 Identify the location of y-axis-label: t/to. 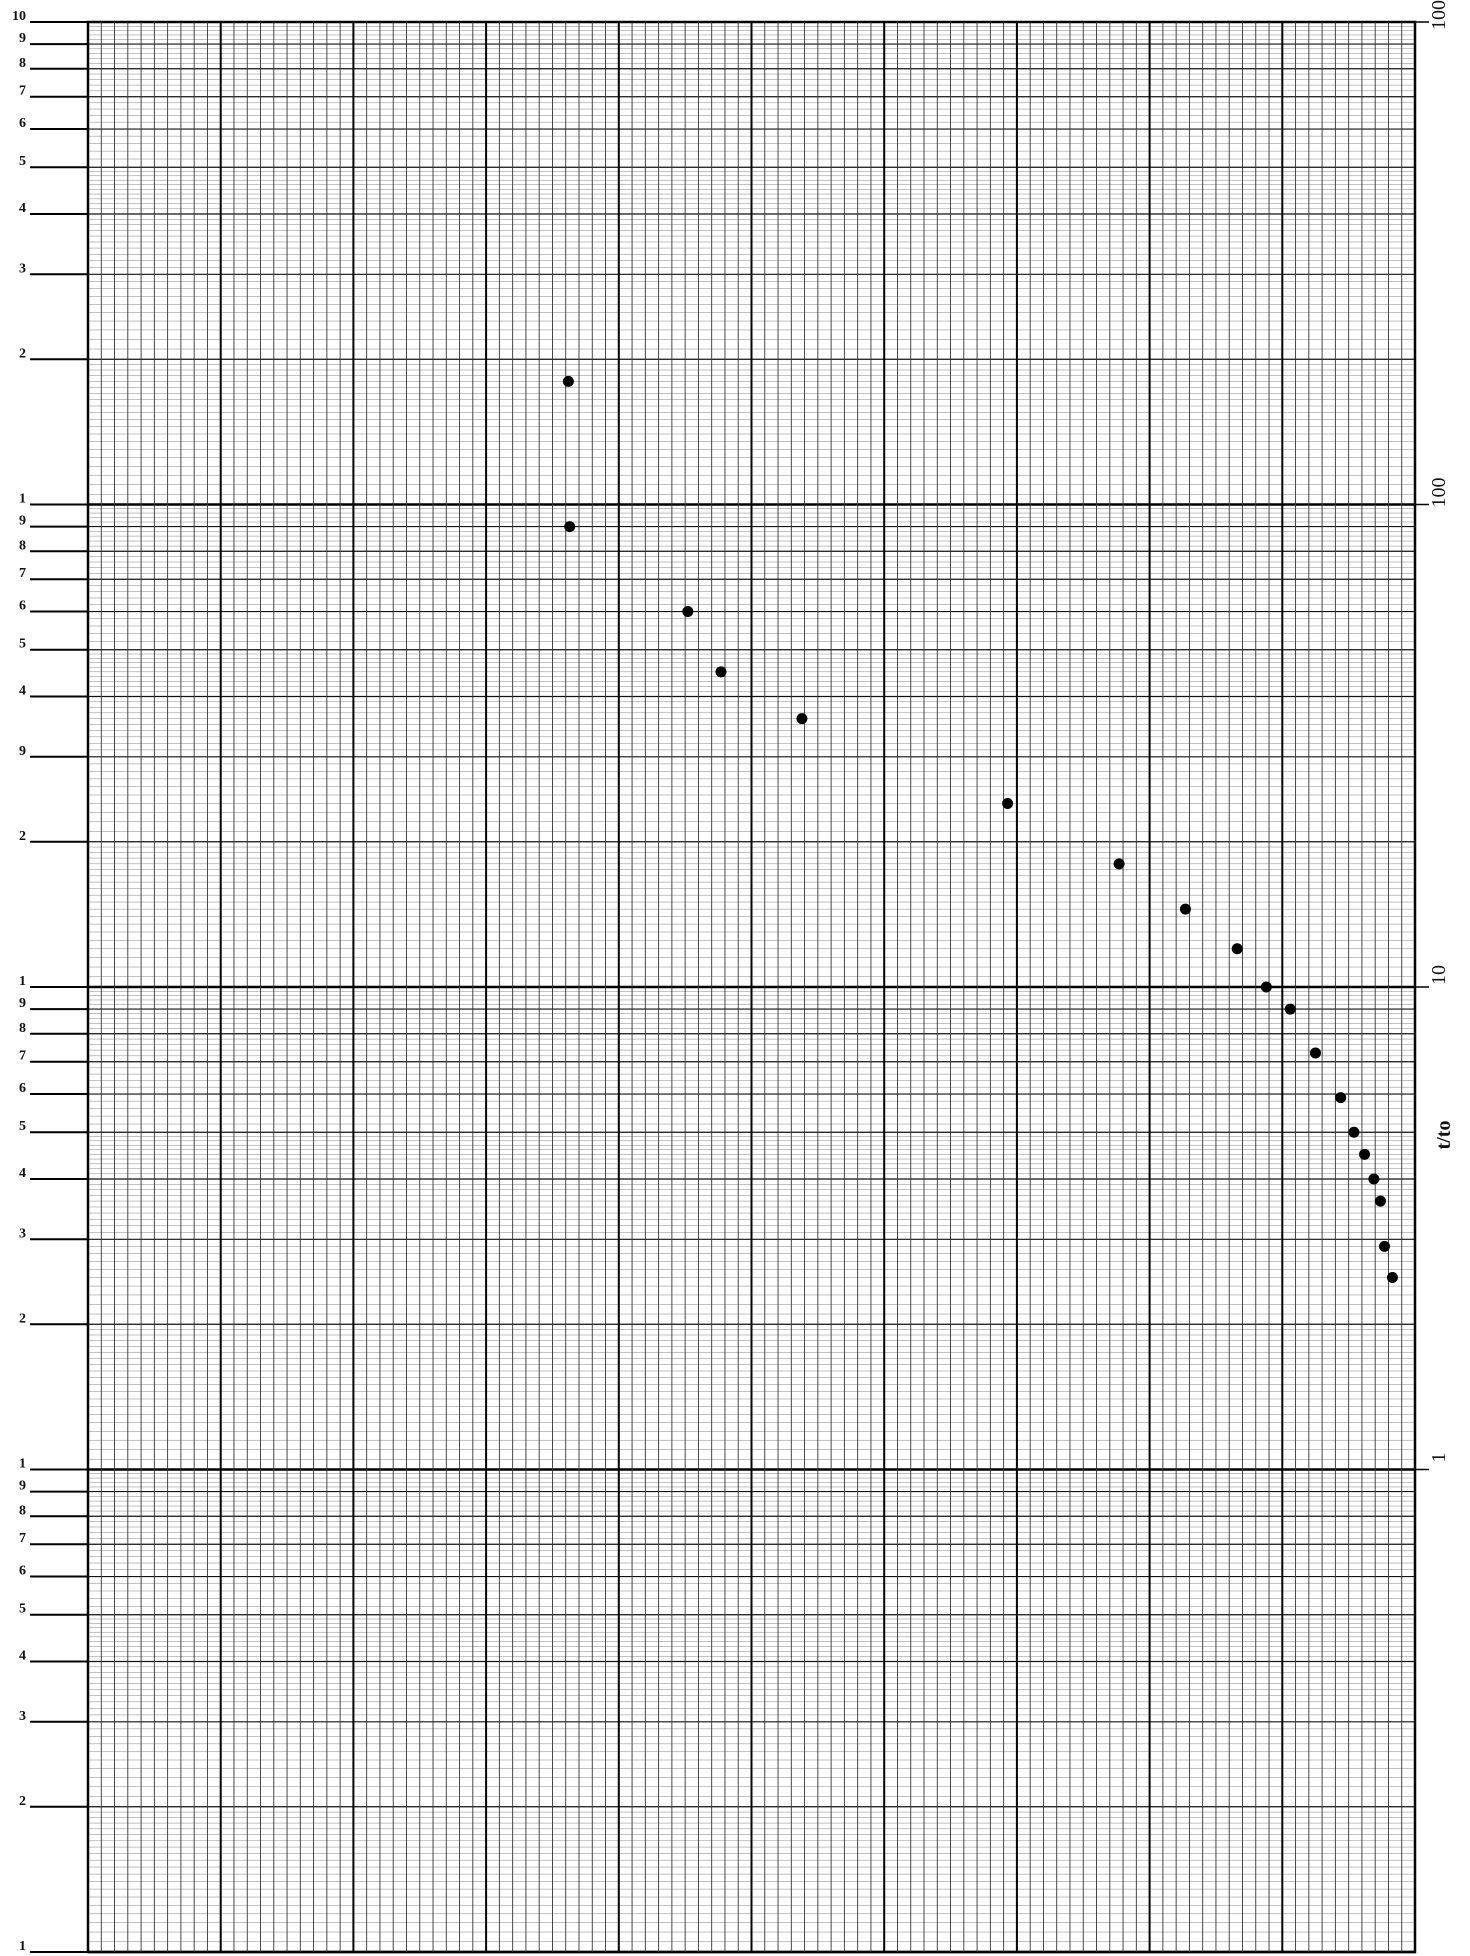
(1444, 1135).